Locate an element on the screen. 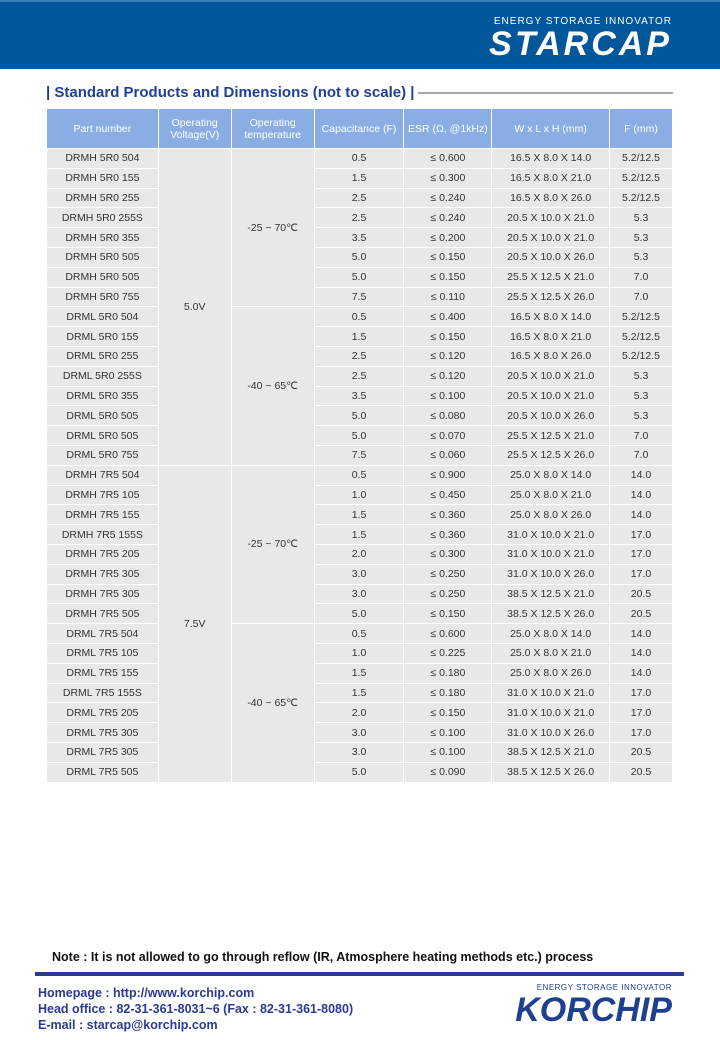 Image resolution: width=720 pixels, height=1040 pixels. column-header: W x L x H (mm) is located at coordinates (551, 128).